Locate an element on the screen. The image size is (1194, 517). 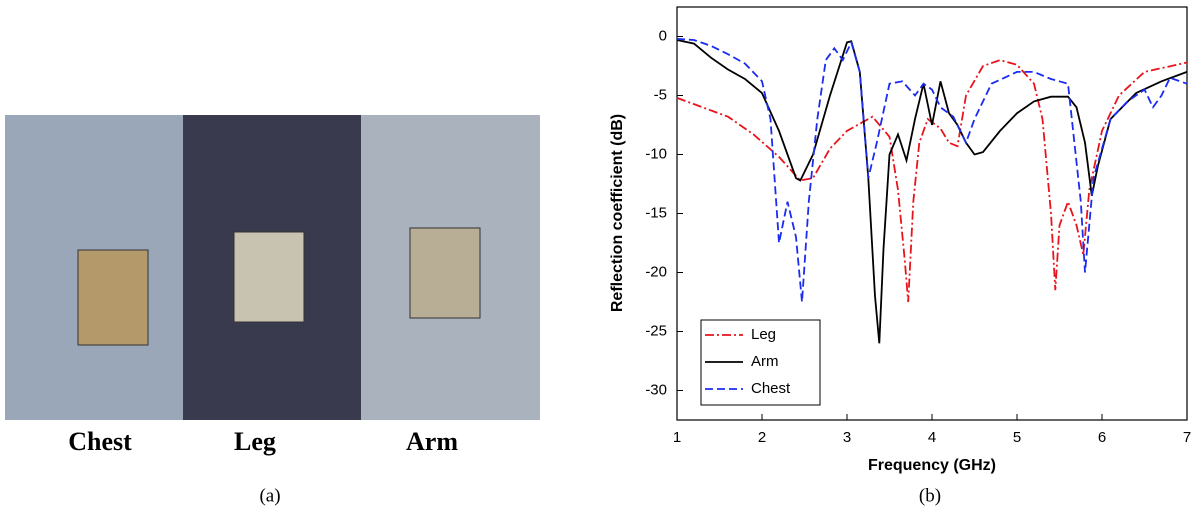
x-tick-label: 5 is located at coordinates (1017, 437).